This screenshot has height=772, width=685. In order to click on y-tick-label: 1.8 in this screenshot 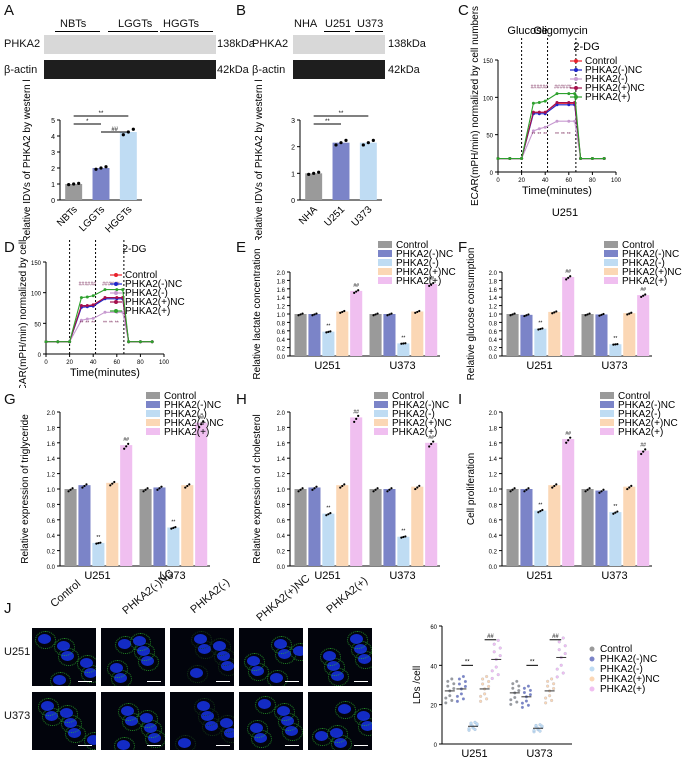, I will do `click(493, 282)`.